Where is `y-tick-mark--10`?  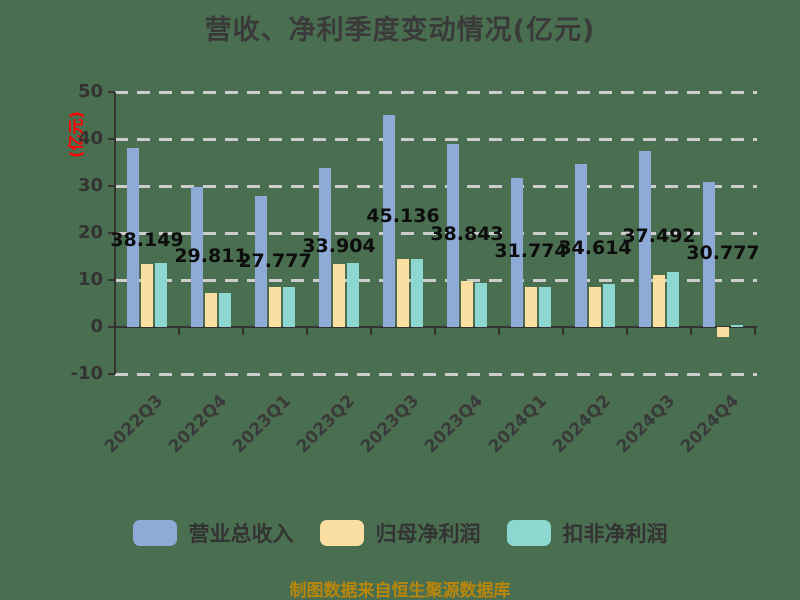 y-tick-mark--10 is located at coordinates (111, 374).